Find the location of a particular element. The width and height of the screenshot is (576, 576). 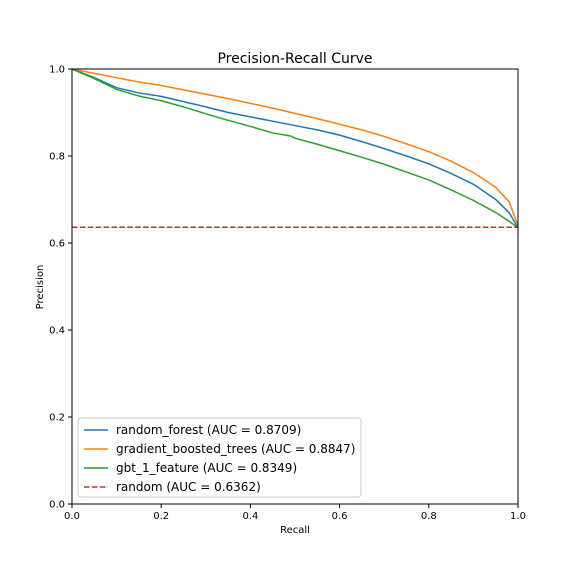

legend-label-1: gradient_boosted_trees (AUC = 0.8847) is located at coordinates (235, 449).